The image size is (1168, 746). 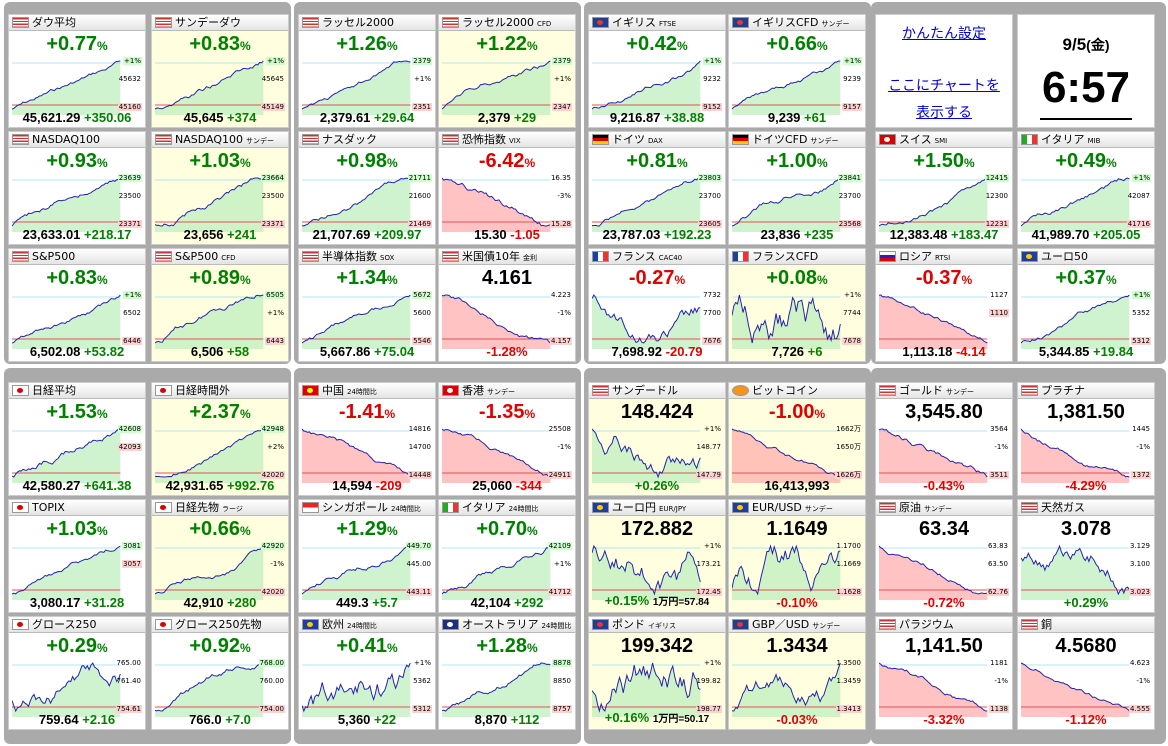 What do you see at coordinates (1086, 485) in the screenshot?
I see `price-change-pct: -4.29%` at bounding box center [1086, 485].